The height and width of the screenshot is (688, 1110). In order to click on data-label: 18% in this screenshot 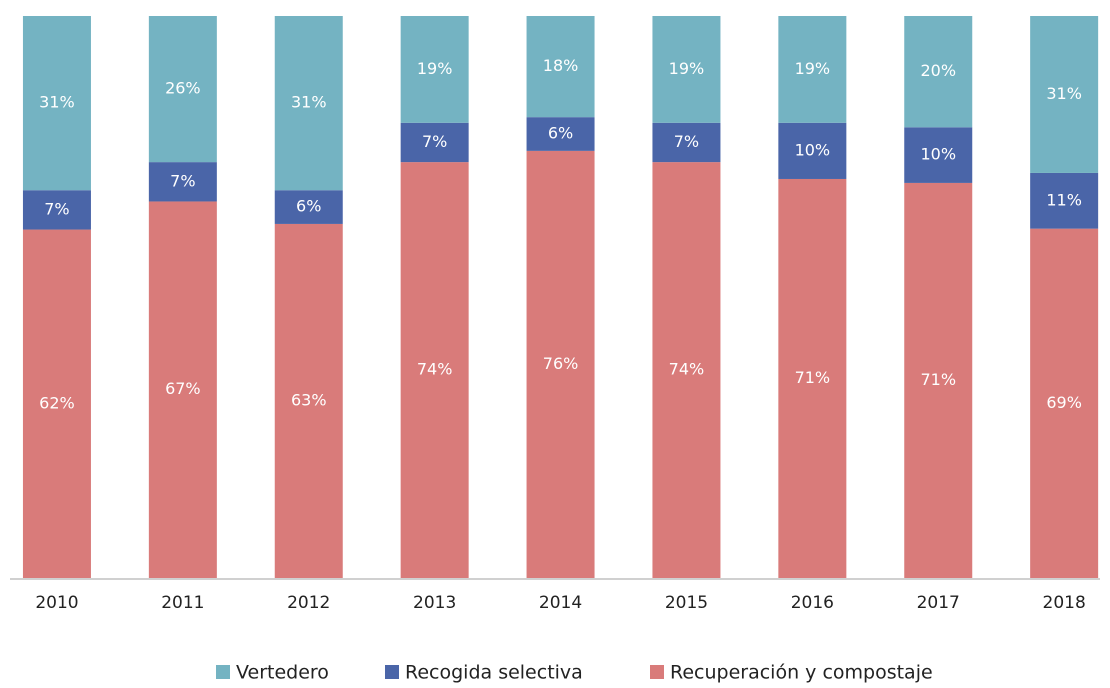, I will do `click(561, 65)`.